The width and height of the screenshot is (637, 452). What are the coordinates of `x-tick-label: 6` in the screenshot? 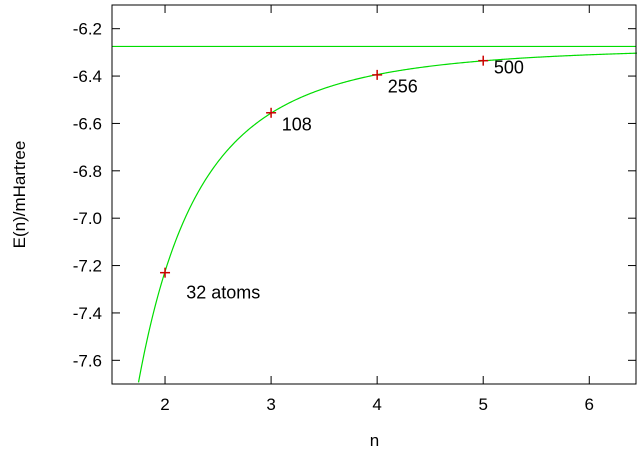 It's located at (589, 404).